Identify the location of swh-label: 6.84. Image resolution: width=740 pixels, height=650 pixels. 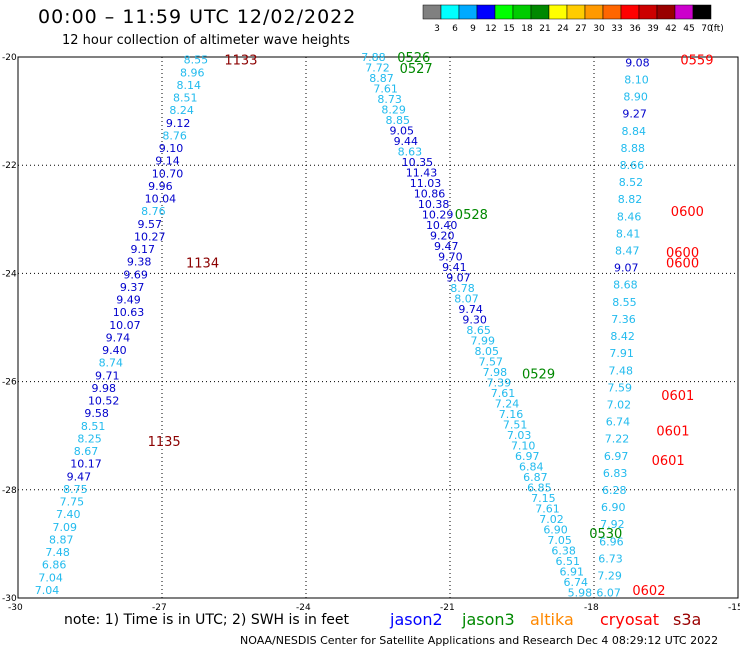
(531, 467).